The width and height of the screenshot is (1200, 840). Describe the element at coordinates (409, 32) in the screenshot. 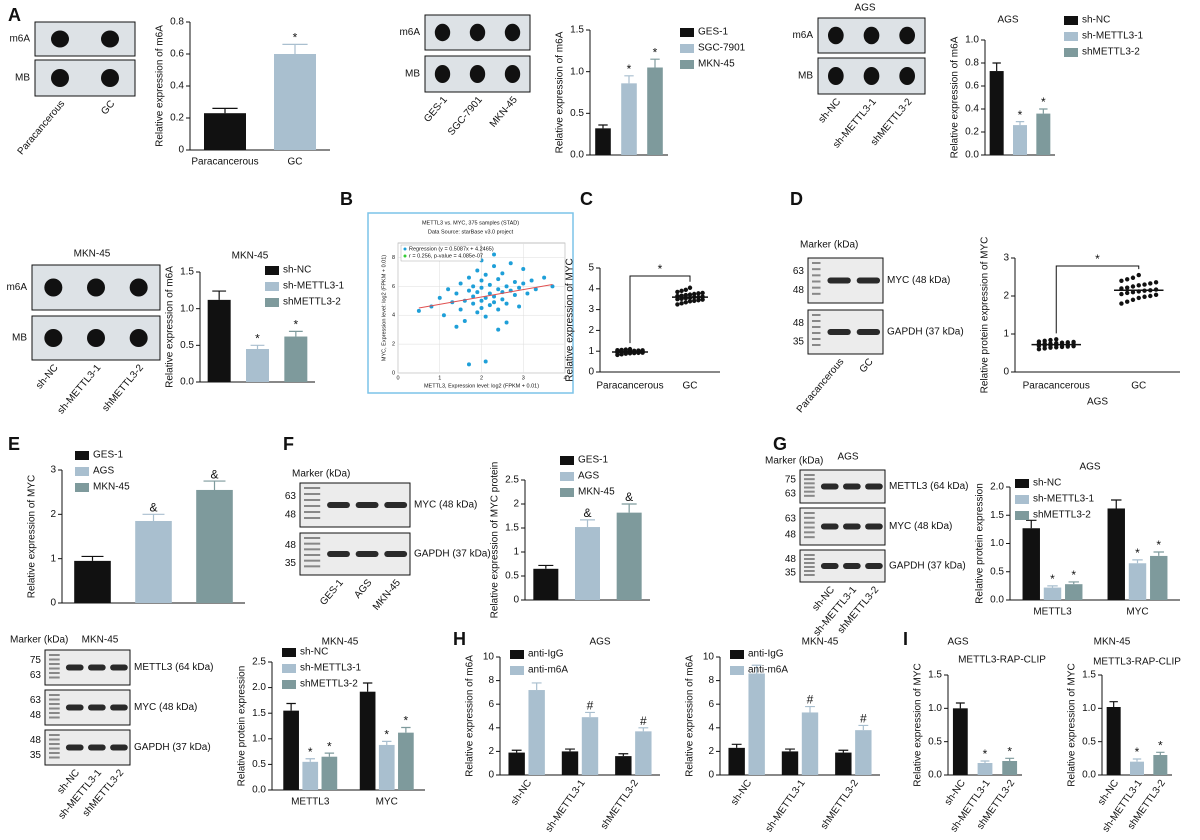

I see `row-label: m6A` at that location.